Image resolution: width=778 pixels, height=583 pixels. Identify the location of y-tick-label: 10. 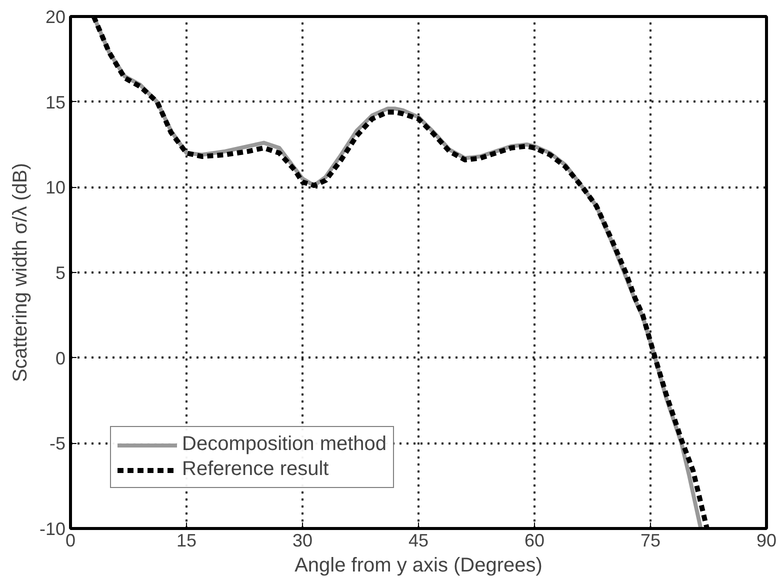
(55, 188).